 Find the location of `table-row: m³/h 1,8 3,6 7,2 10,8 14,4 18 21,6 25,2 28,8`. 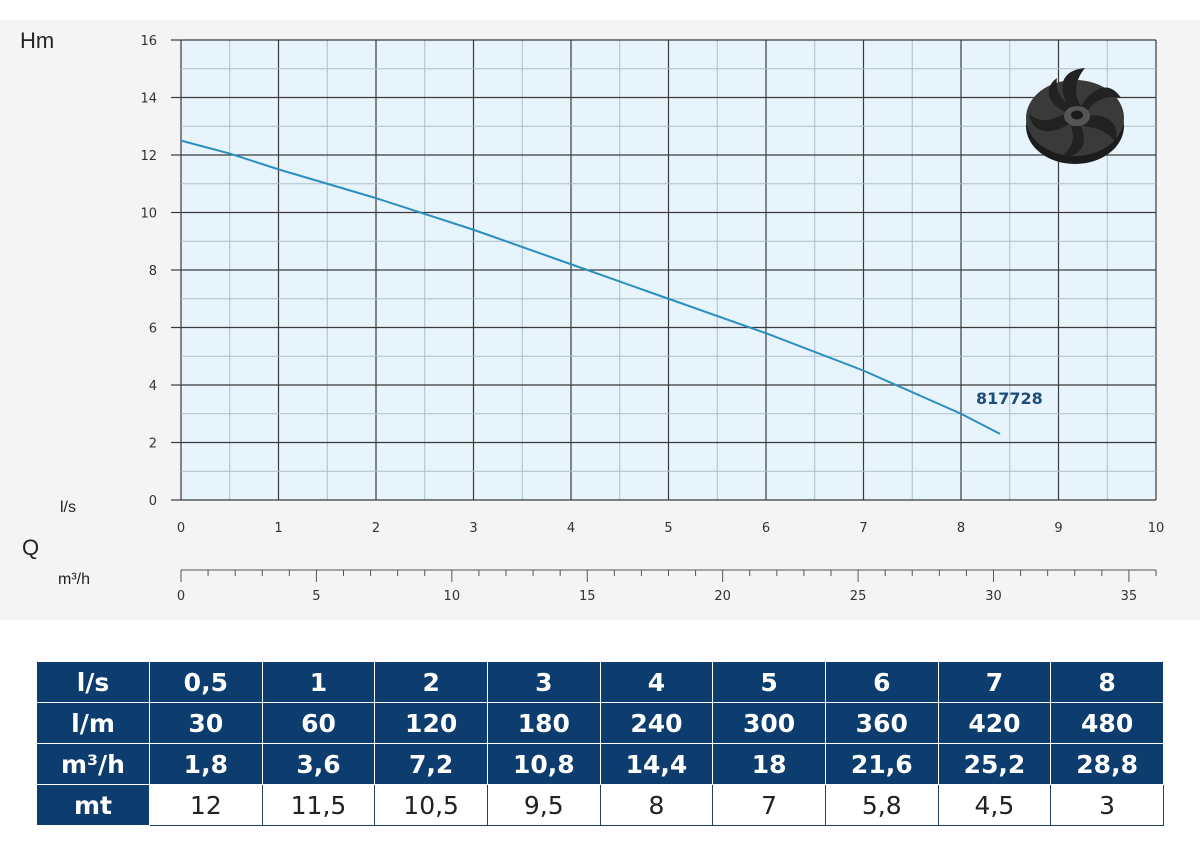

table-row: m³/h 1,8 3,6 7,2 10,8 14,4 18 21,6 25,2 28,8 is located at coordinates (600, 764).